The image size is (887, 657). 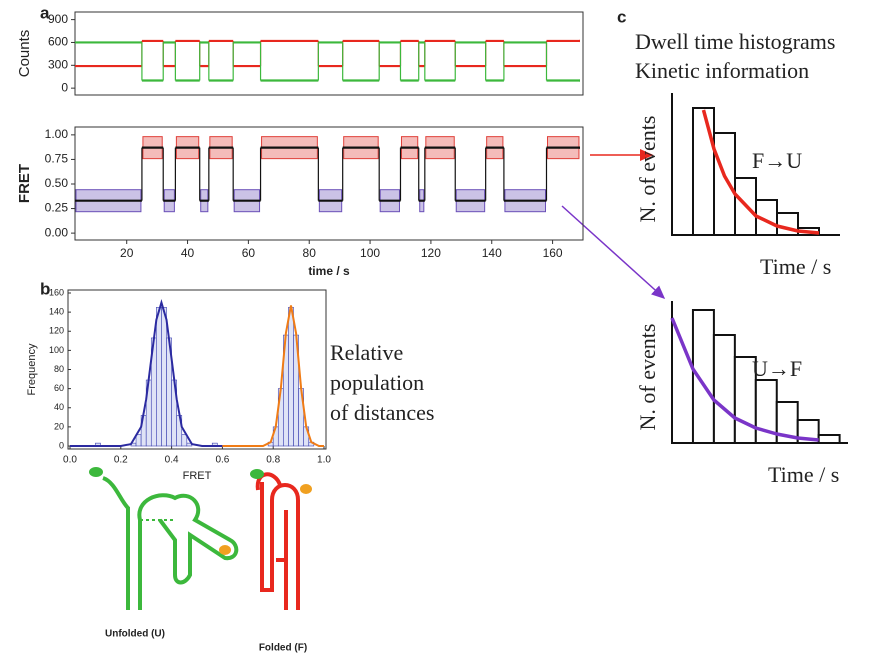 I want to click on rna-unfolded, so click(x=164, y=538).